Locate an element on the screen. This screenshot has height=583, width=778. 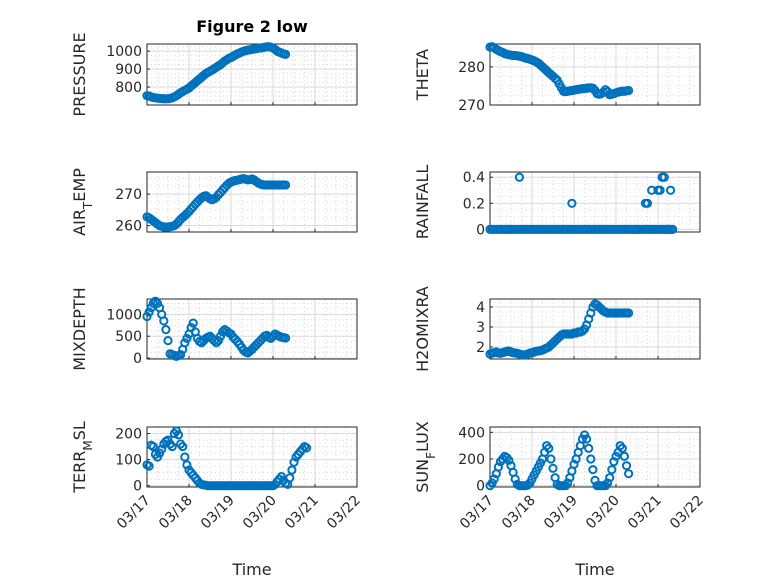
y-tick-label: 0.4 is located at coordinates (474, 178).